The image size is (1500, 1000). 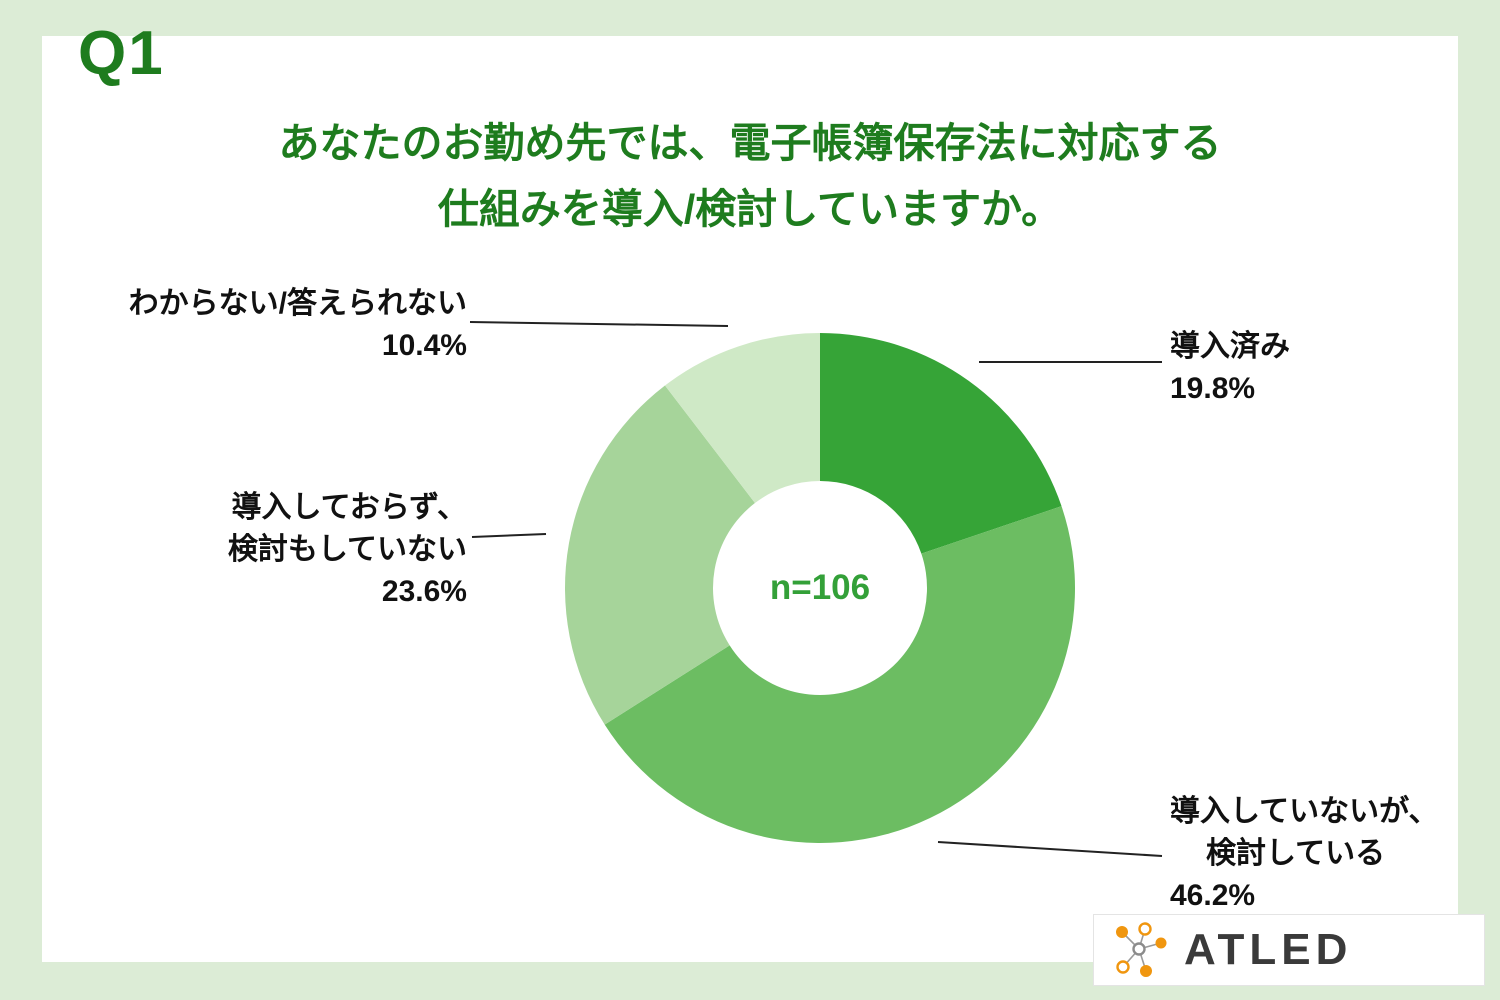 What do you see at coordinates (1268, 949) in the screenshot?
I see `atled-logo-text: ATLED` at bounding box center [1268, 949].